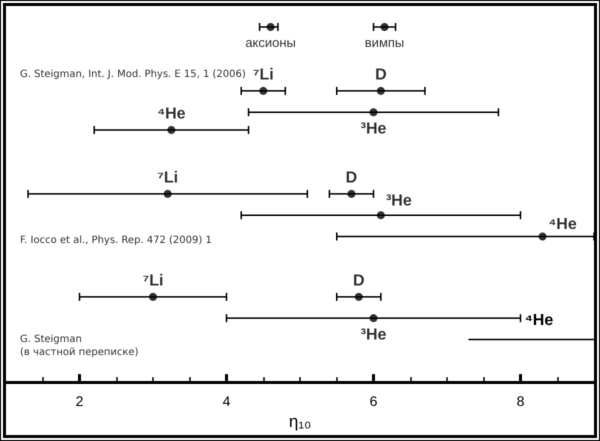 This screenshot has height=441, width=600. Describe the element at coordinates (374, 401) in the screenshot. I see `x-tick-label: 6` at that location.